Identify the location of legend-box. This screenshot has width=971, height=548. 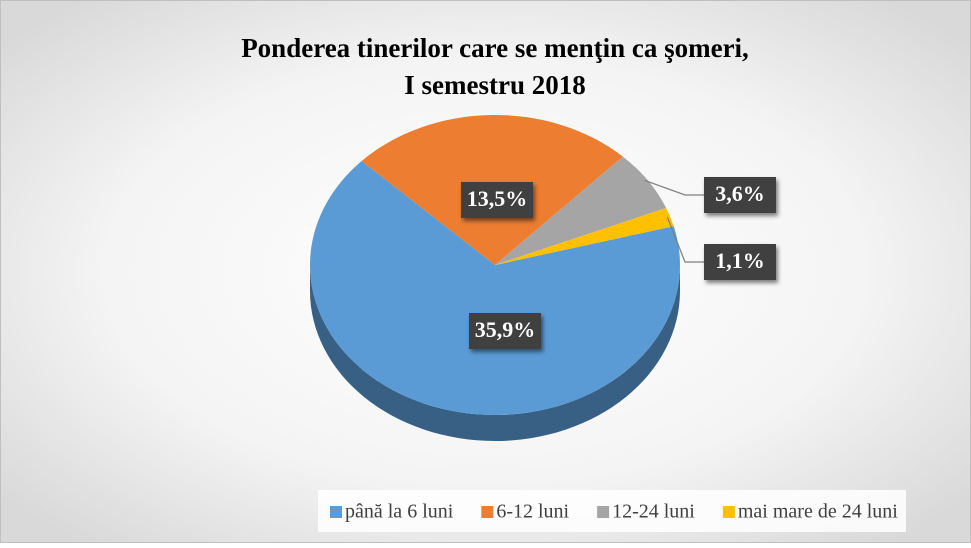
(612, 511).